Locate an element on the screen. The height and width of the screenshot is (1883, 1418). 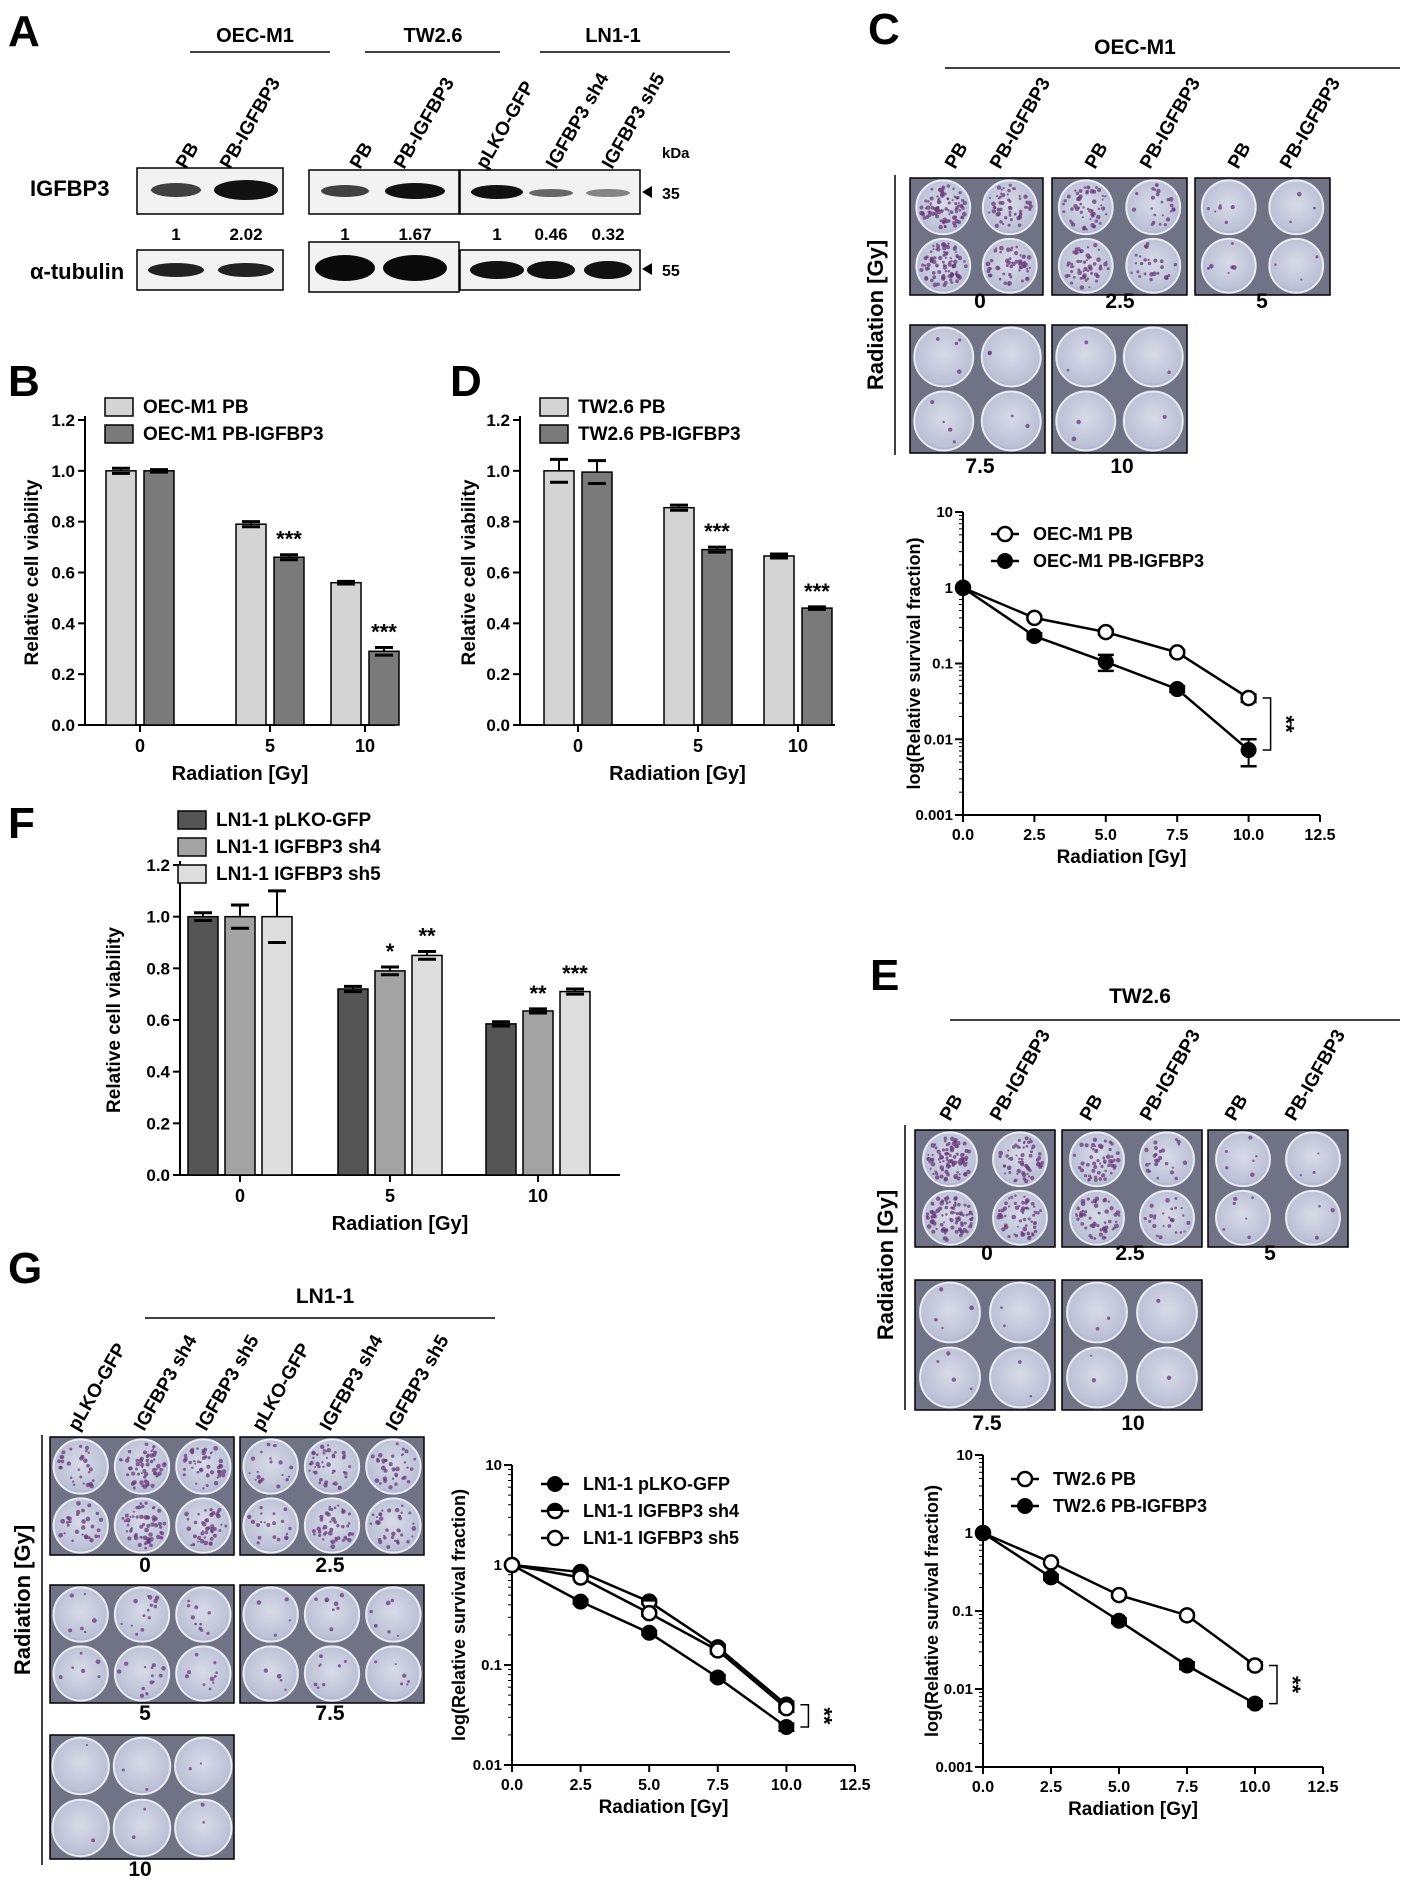
colony-e-ylabel: Radiation [Gy] is located at coordinates (885, 1265).